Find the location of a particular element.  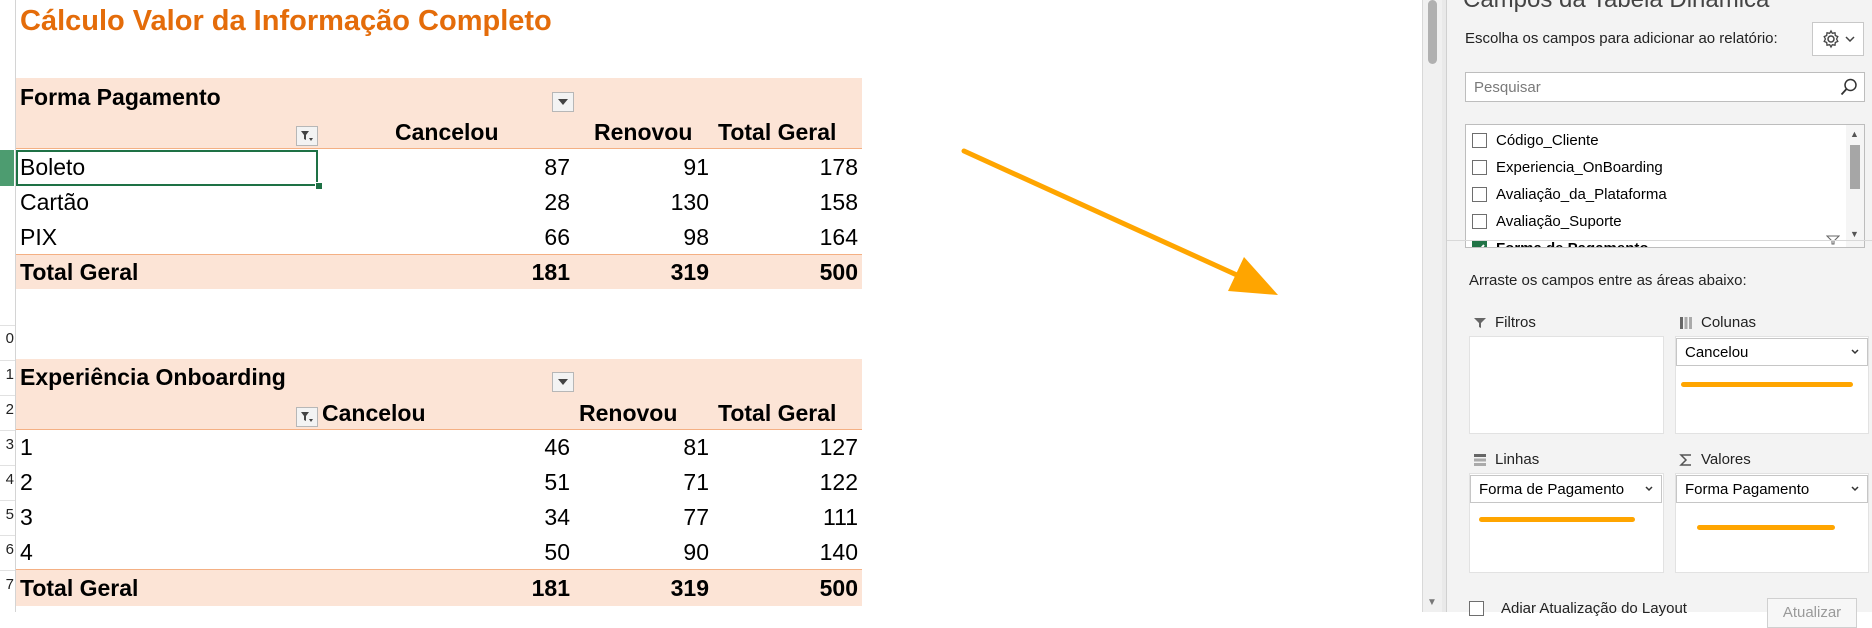

check-icon is located at coordinates (1482, 245).